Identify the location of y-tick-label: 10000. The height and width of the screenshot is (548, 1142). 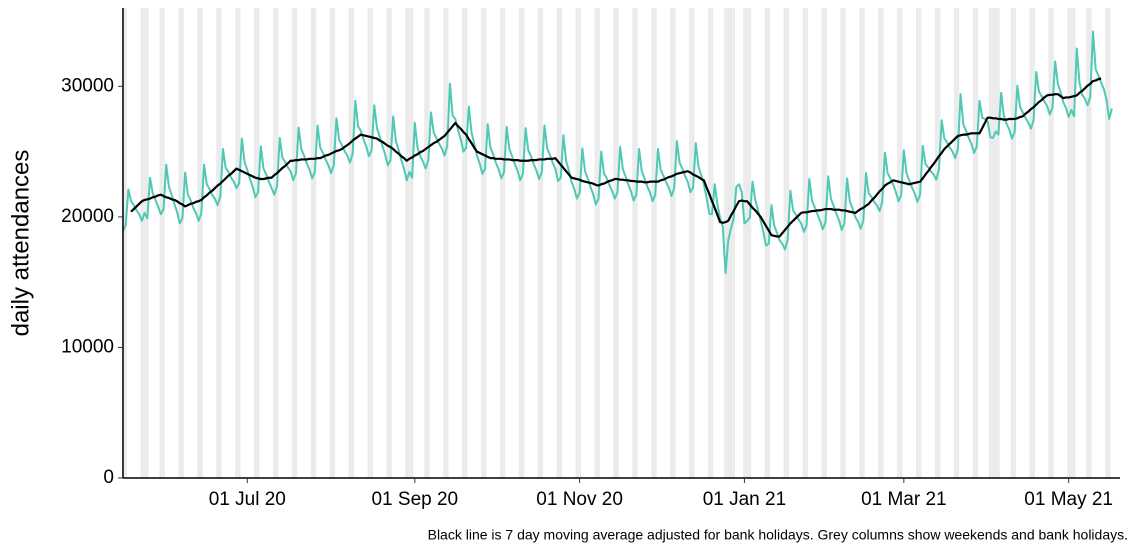
(87, 346).